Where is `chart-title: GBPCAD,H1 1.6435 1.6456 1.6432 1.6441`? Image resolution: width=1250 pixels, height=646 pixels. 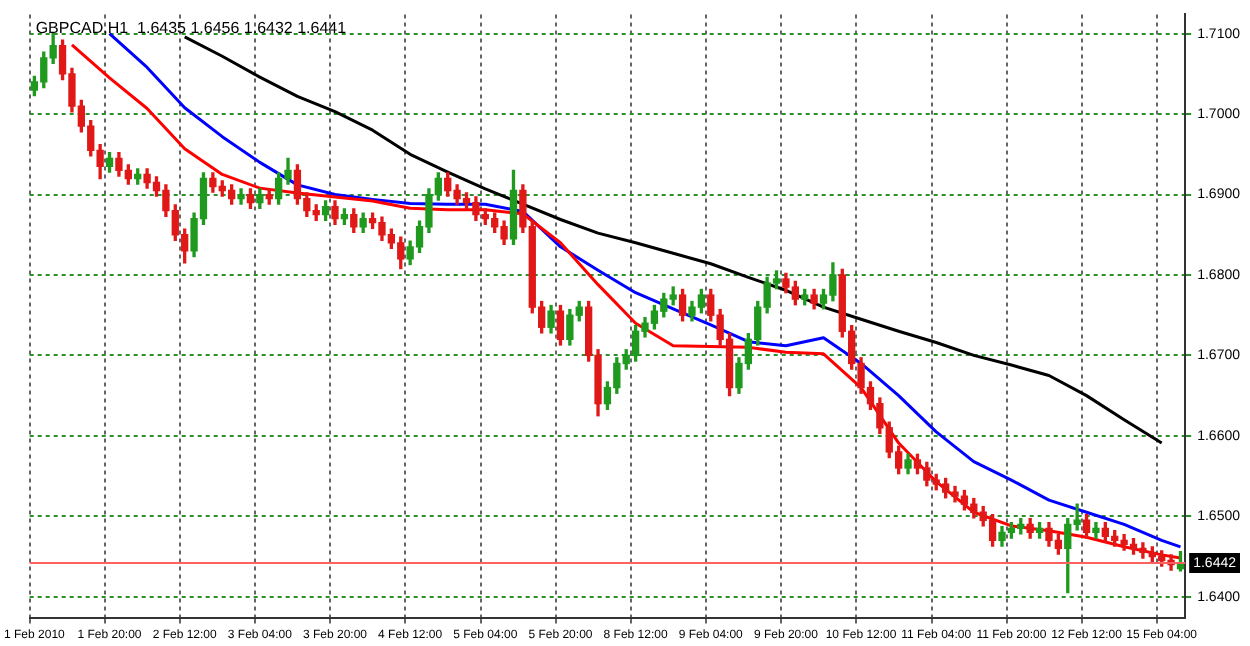
chart-title: GBPCAD,H1 1.6435 1.6456 1.6432 1.6441 is located at coordinates (191, 27).